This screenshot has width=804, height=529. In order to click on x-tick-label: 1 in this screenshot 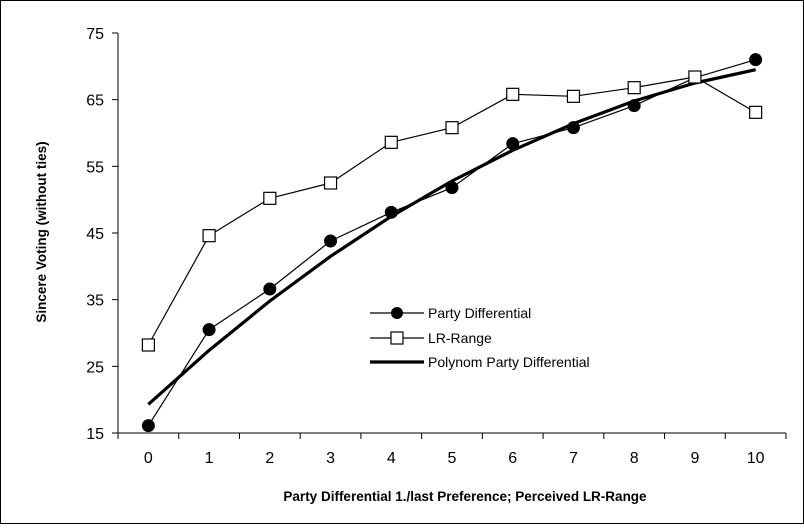, I will do `click(209, 458)`.